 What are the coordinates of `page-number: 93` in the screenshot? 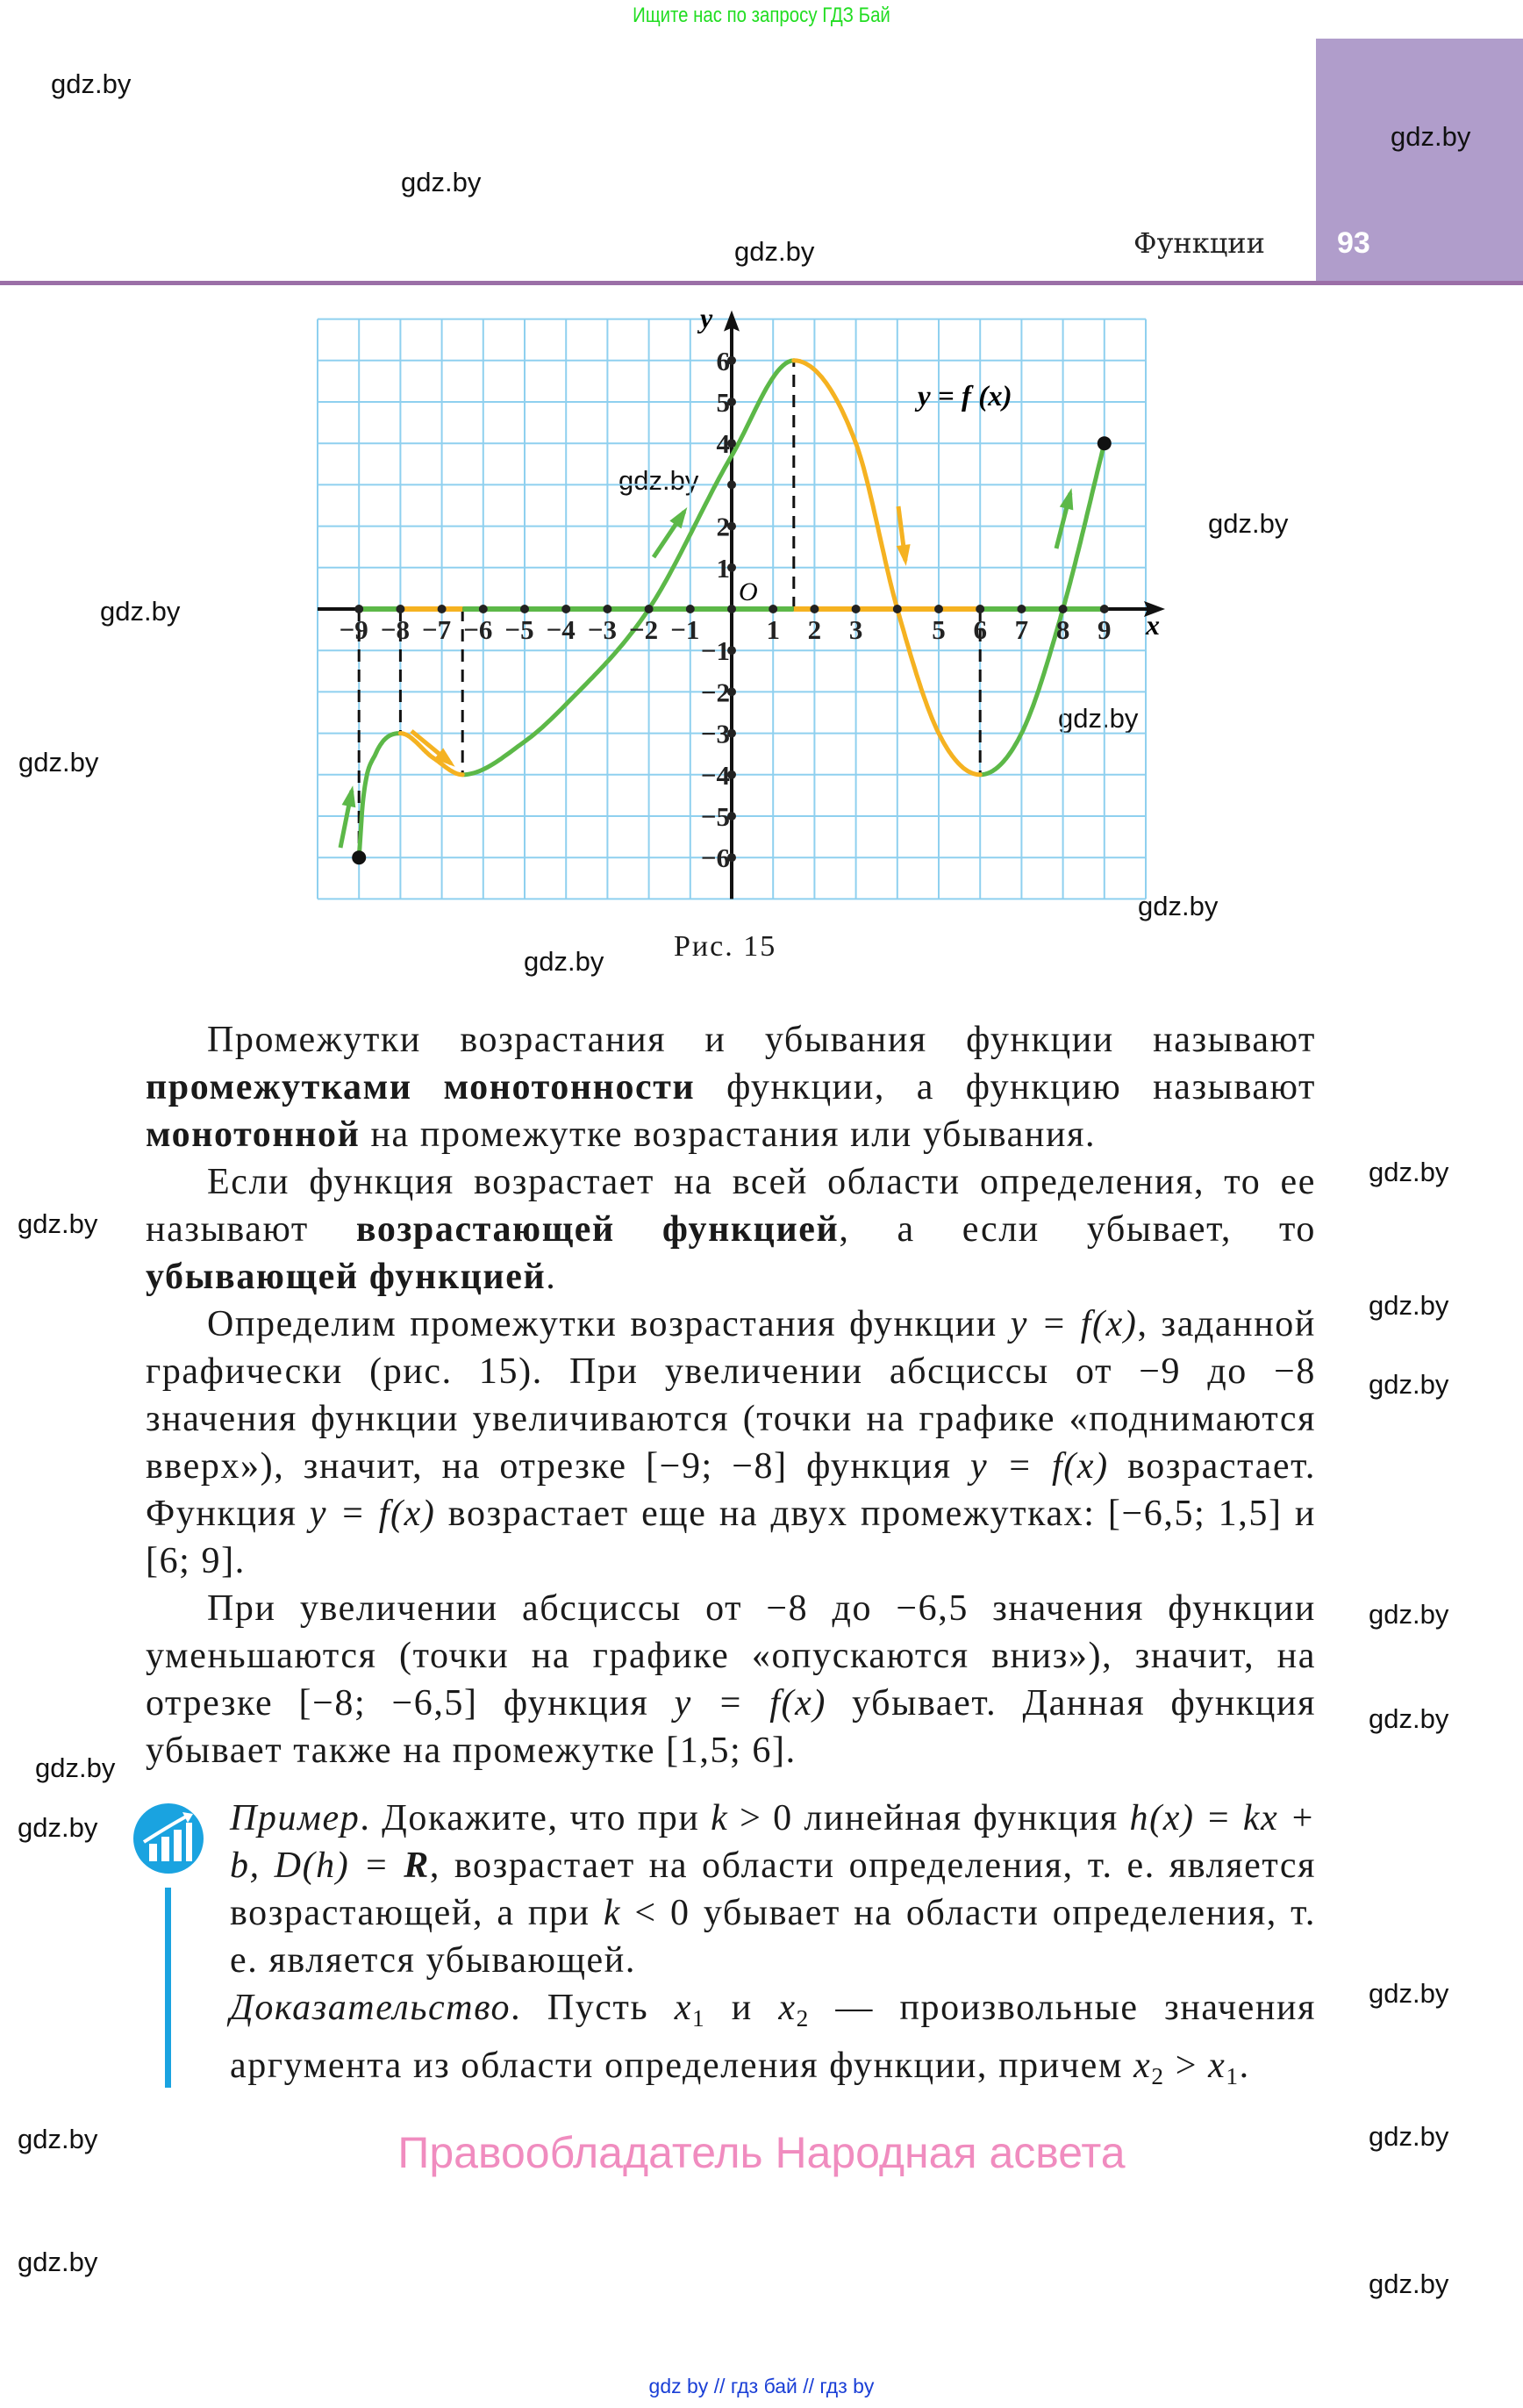 It's located at (1353, 243).